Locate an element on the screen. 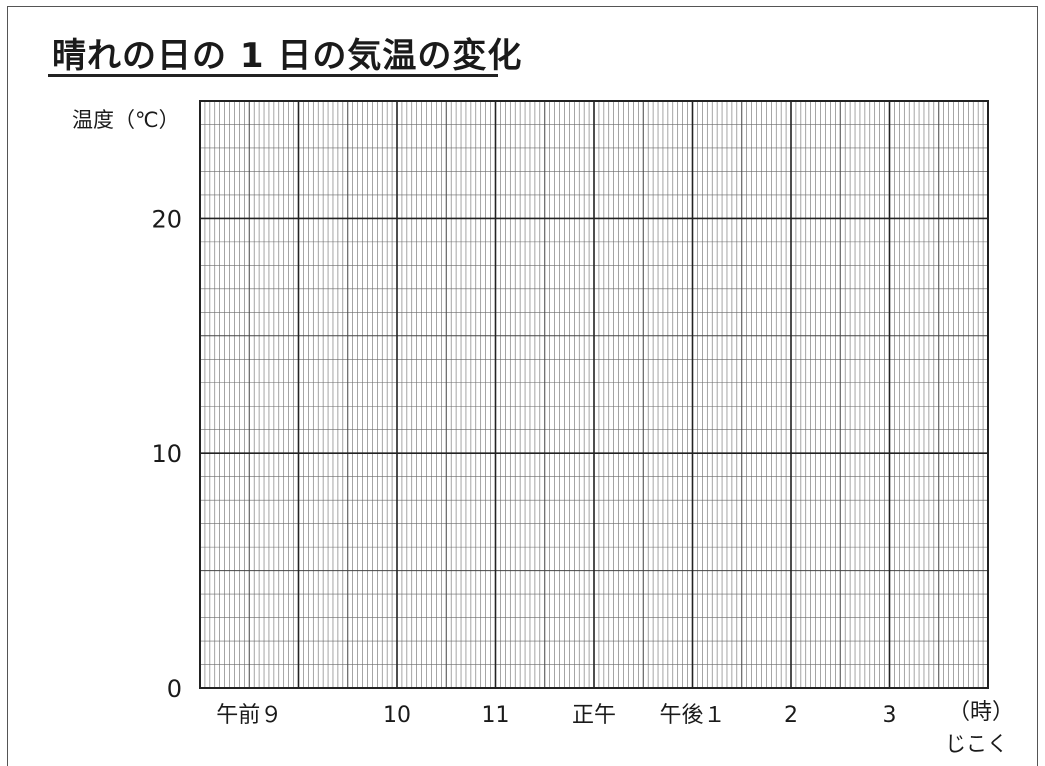 This screenshot has width=1045, height=766. y-tick-label: 10 is located at coordinates (166, 454).